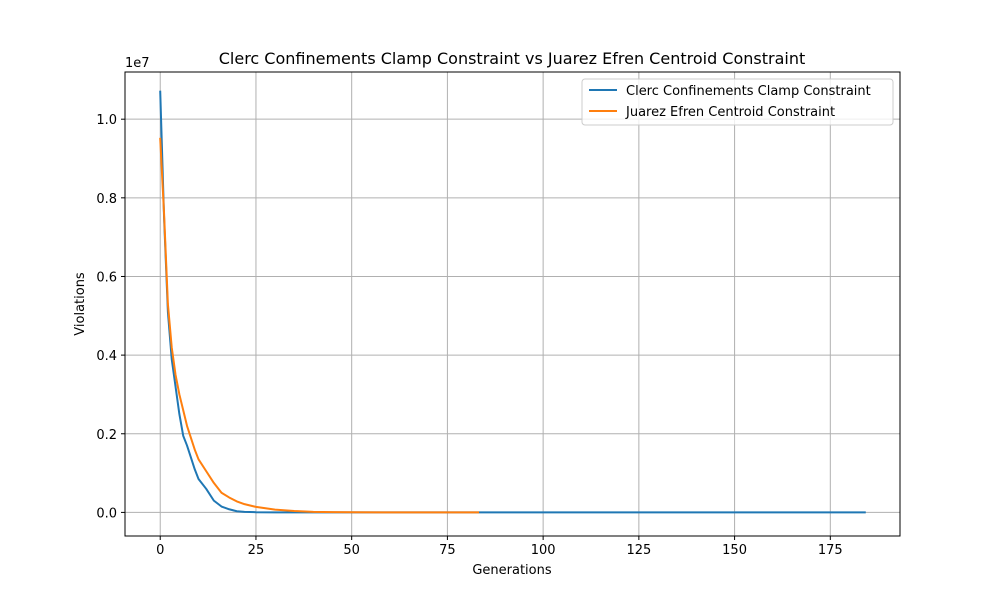 Image resolution: width=1000 pixels, height=600 pixels. What do you see at coordinates (106, 277) in the screenshot?
I see `y-tick-label: 0.6` at bounding box center [106, 277].